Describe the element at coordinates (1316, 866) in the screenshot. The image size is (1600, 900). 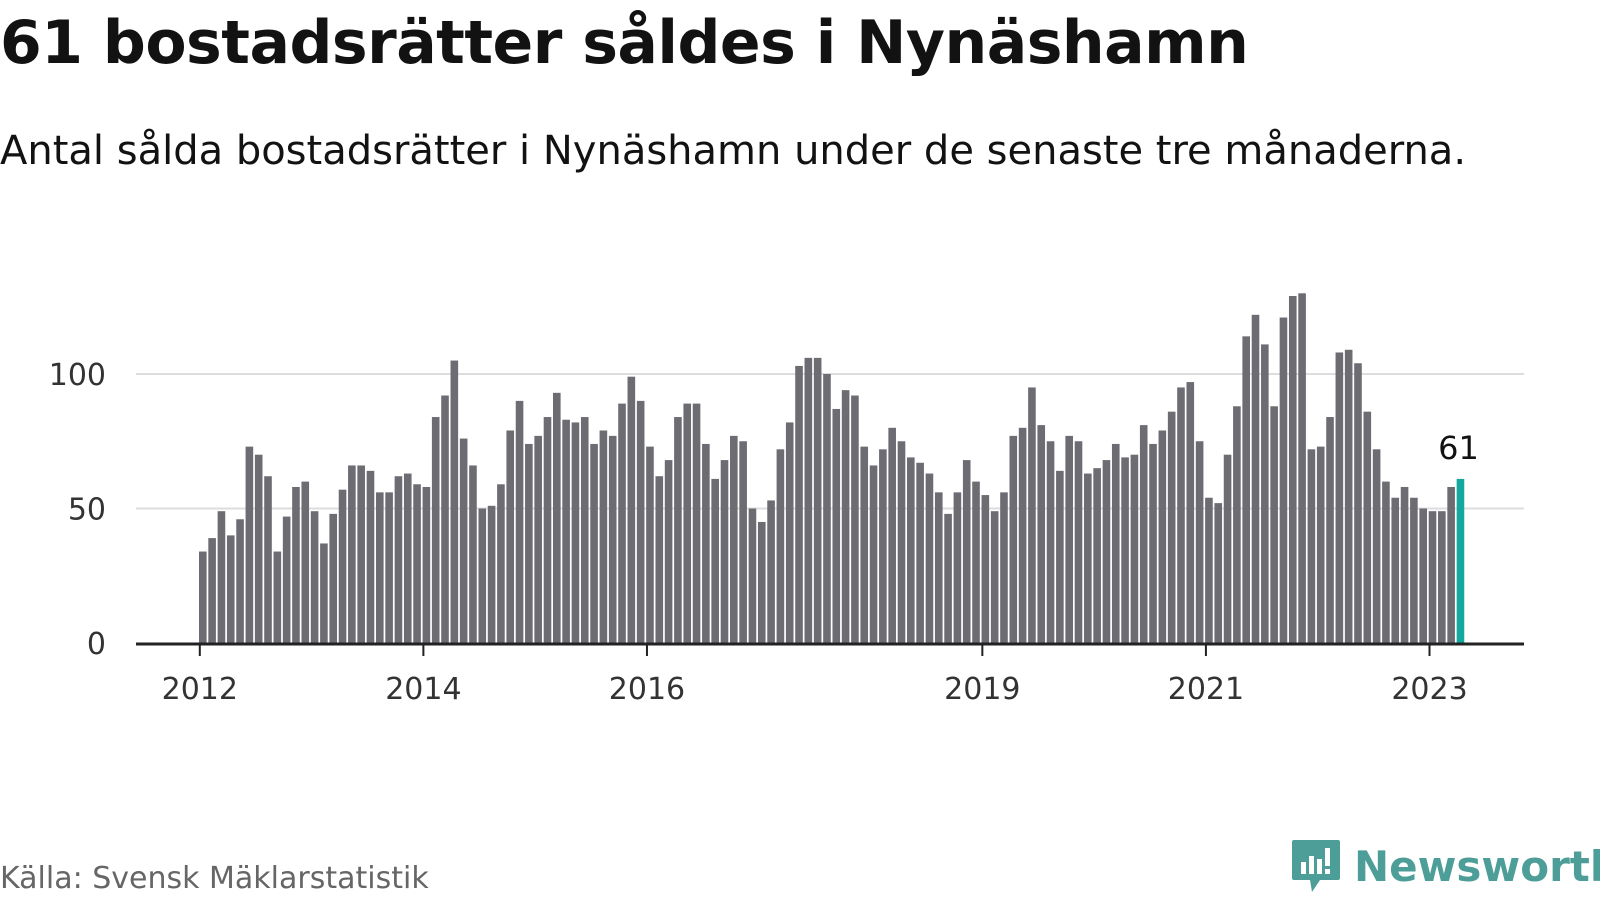
I see `newsworthy-logo-icon` at that location.